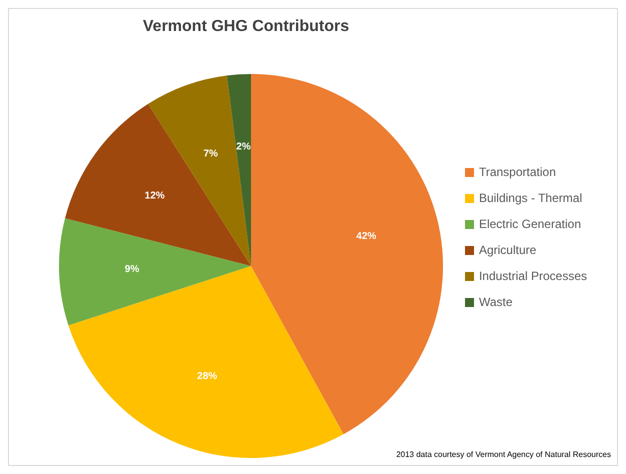  What do you see at coordinates (366, 236) in the screenshot?
I see `data-label: 42%` at bounding box center [366, 236].